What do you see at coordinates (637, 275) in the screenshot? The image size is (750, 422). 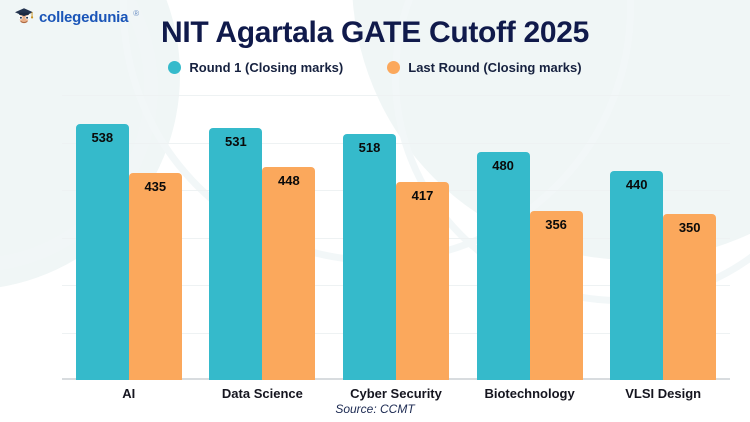 I see `bar-round1: 440` at bounding box center [637, 275].